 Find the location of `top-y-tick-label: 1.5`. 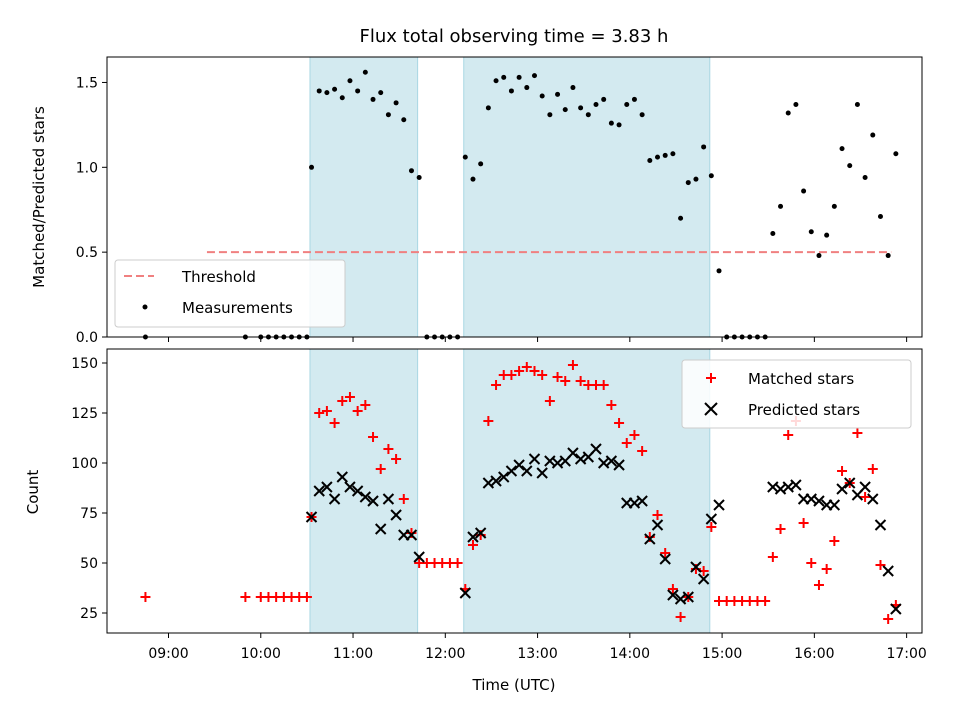

top-y-tick-label: 1.5 is located at coordinates (87, 83).